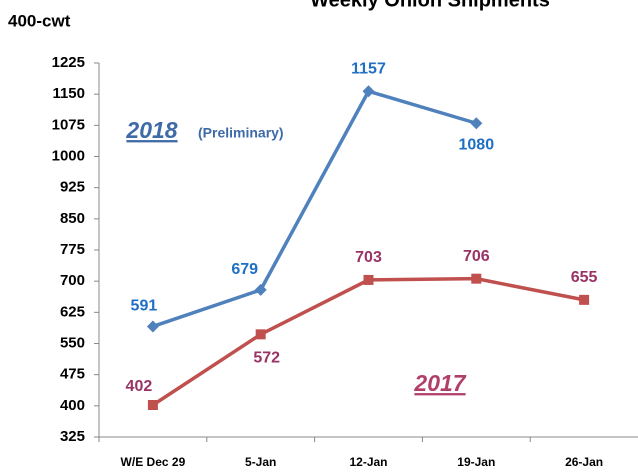  I want to click on data-label: 706, so click(476, 256).